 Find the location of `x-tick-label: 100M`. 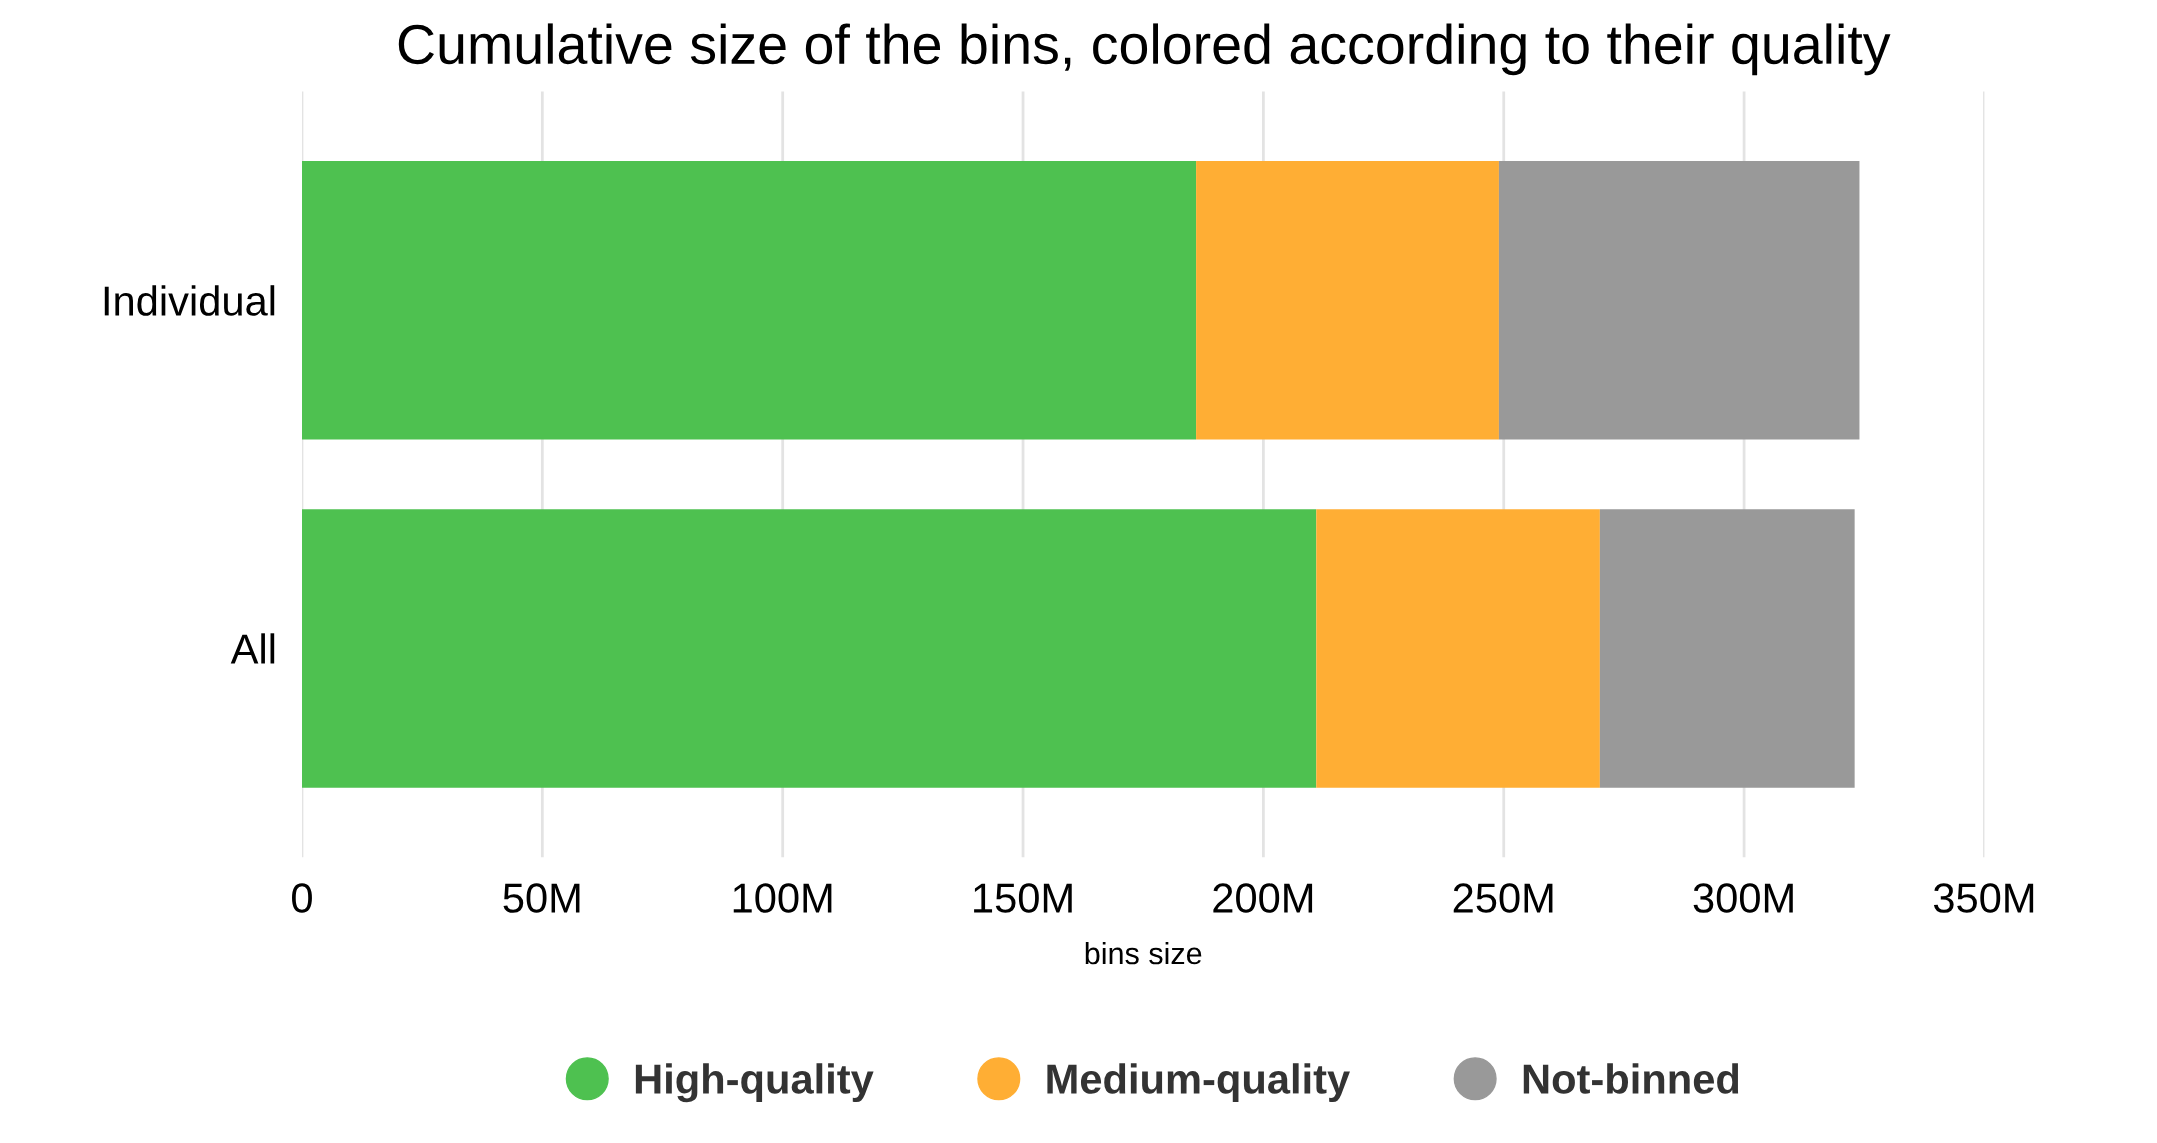

x-tick-label: 100M is located at coordinates (782, 898).